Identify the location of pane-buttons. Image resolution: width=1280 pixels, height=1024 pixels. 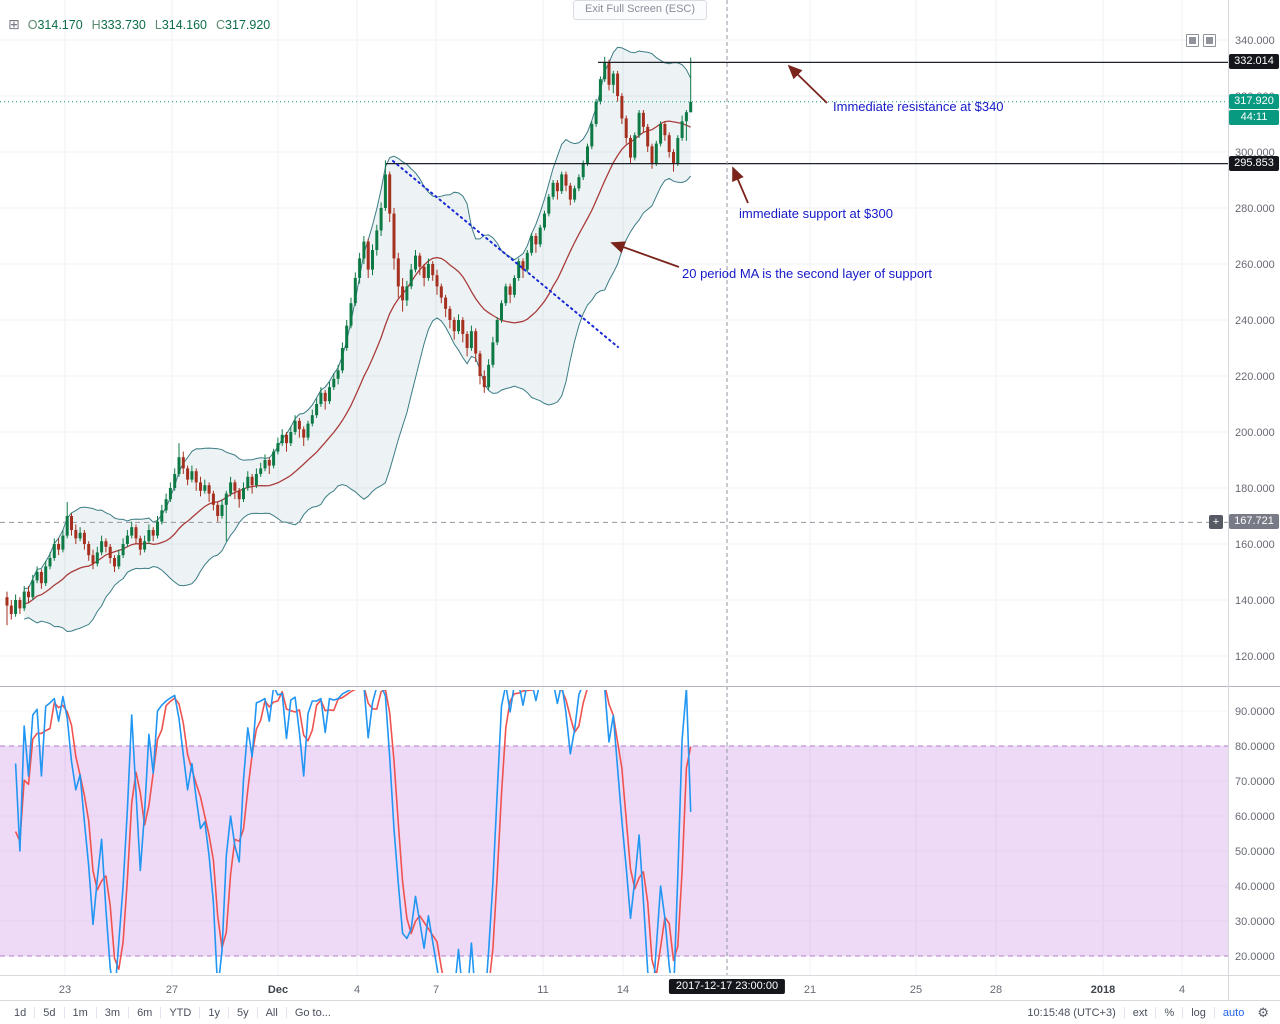
(1201, 40).